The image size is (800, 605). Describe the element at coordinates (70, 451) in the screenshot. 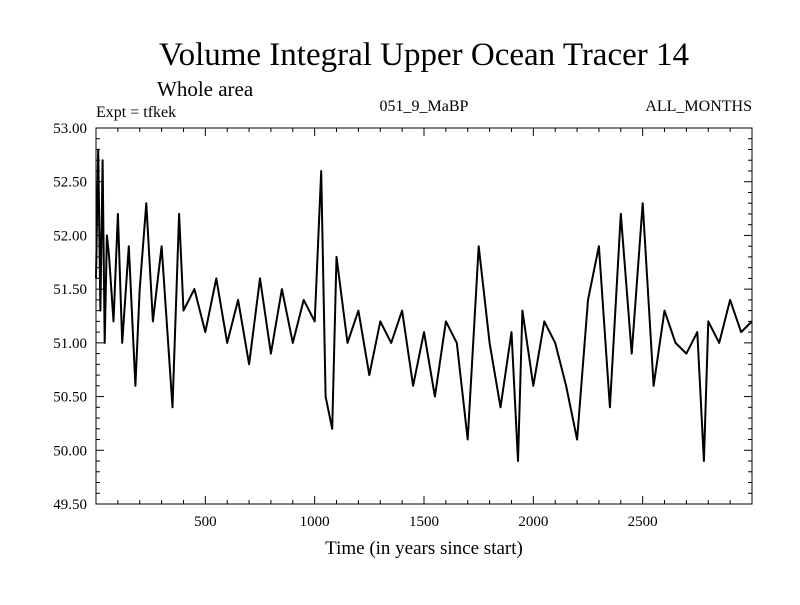

I see `y-tick-label: 50.00` at that location.